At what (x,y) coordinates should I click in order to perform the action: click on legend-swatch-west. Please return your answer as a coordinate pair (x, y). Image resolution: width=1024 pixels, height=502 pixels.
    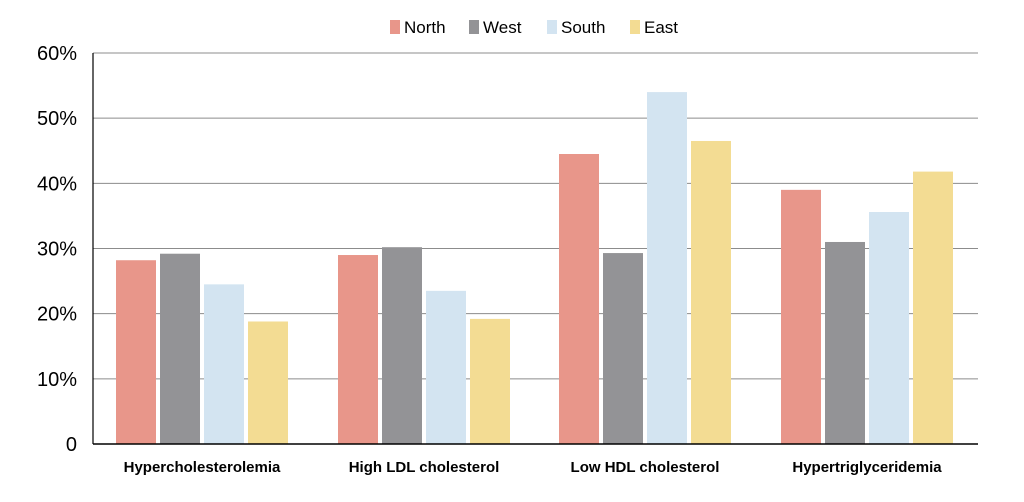
    Looking at the image, I should click on (474, 27).